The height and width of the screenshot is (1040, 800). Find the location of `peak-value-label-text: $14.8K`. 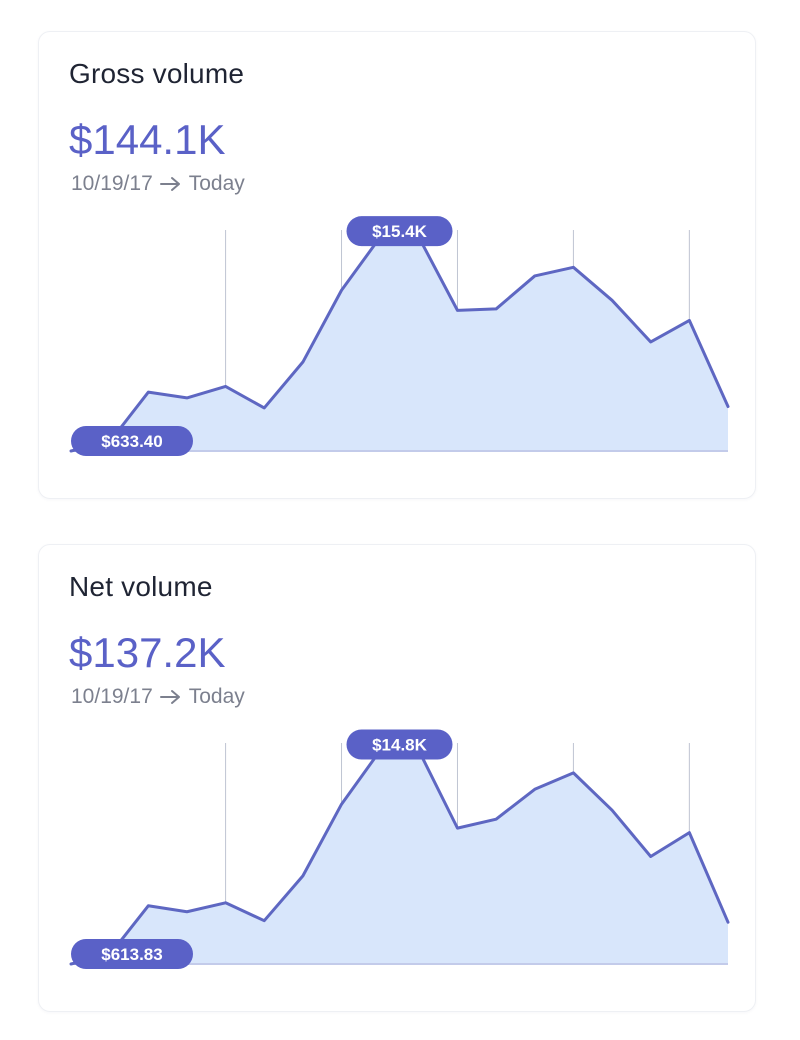

peak-value-label-text: $14.8K is located at coordinates (400, 744).